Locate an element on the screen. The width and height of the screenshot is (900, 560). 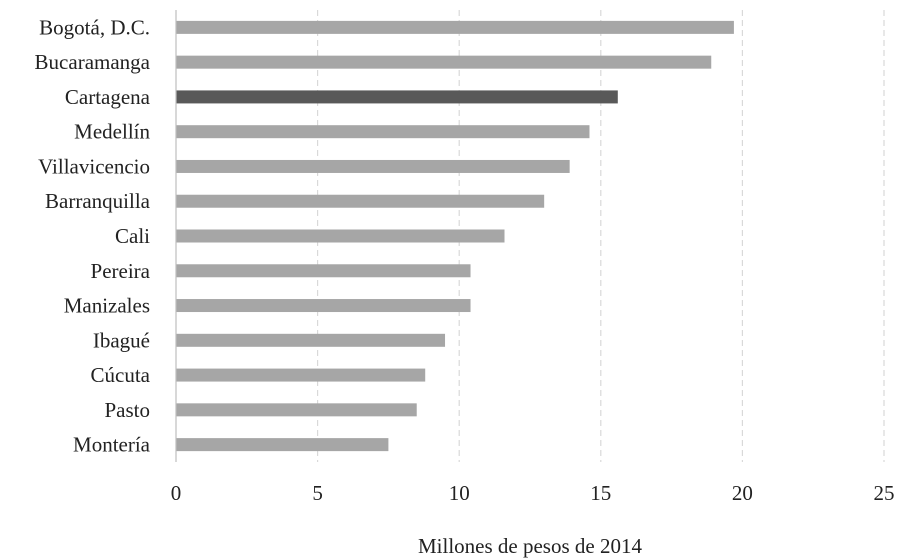
x-tick-label: 20 is located at coordinates (742, 493).